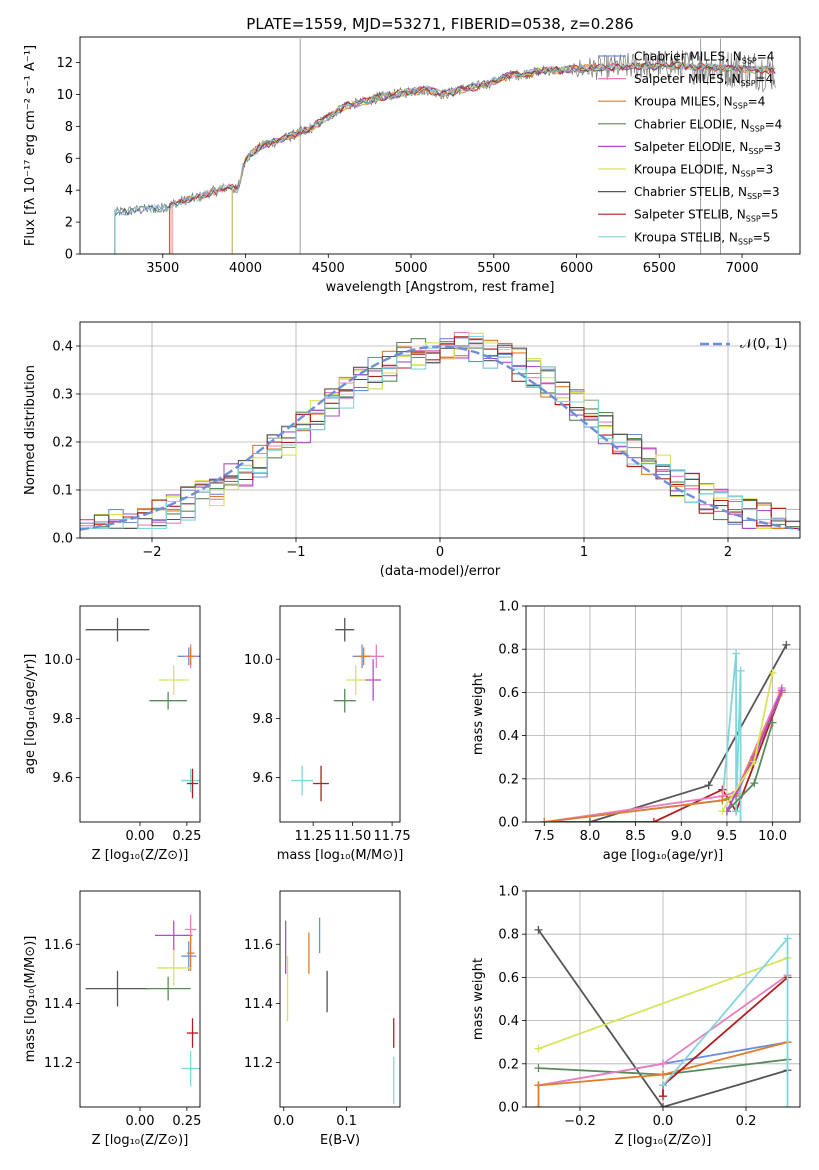 This screenshot has height=1170, width=819. Describe the element at coordinates (58, 1004) in the screenshot. I see `y-tick-label: 11.4` at that location.